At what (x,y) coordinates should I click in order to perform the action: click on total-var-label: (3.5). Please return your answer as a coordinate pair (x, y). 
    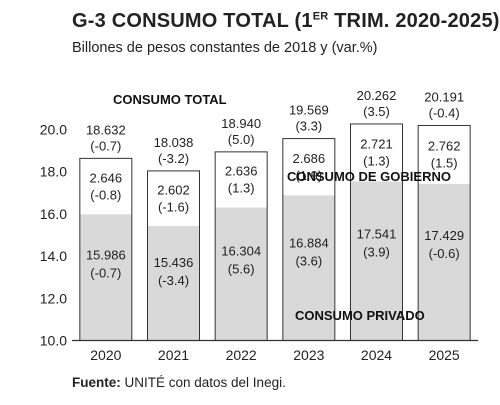
    Looking at the image, I should click on (376, 111).